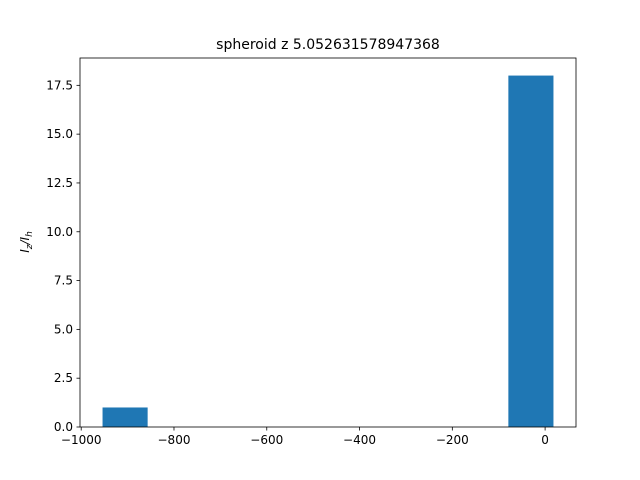 This screenshot has width=640, height=480. What do you see at coordinates (25, 251) in the screenshot?
I see `y-label-part: I` at bounding box center [25, 251].